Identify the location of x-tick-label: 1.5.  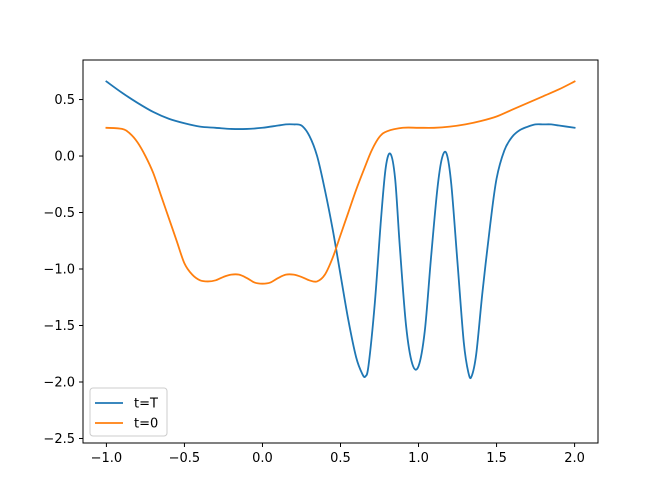
(496, 458).